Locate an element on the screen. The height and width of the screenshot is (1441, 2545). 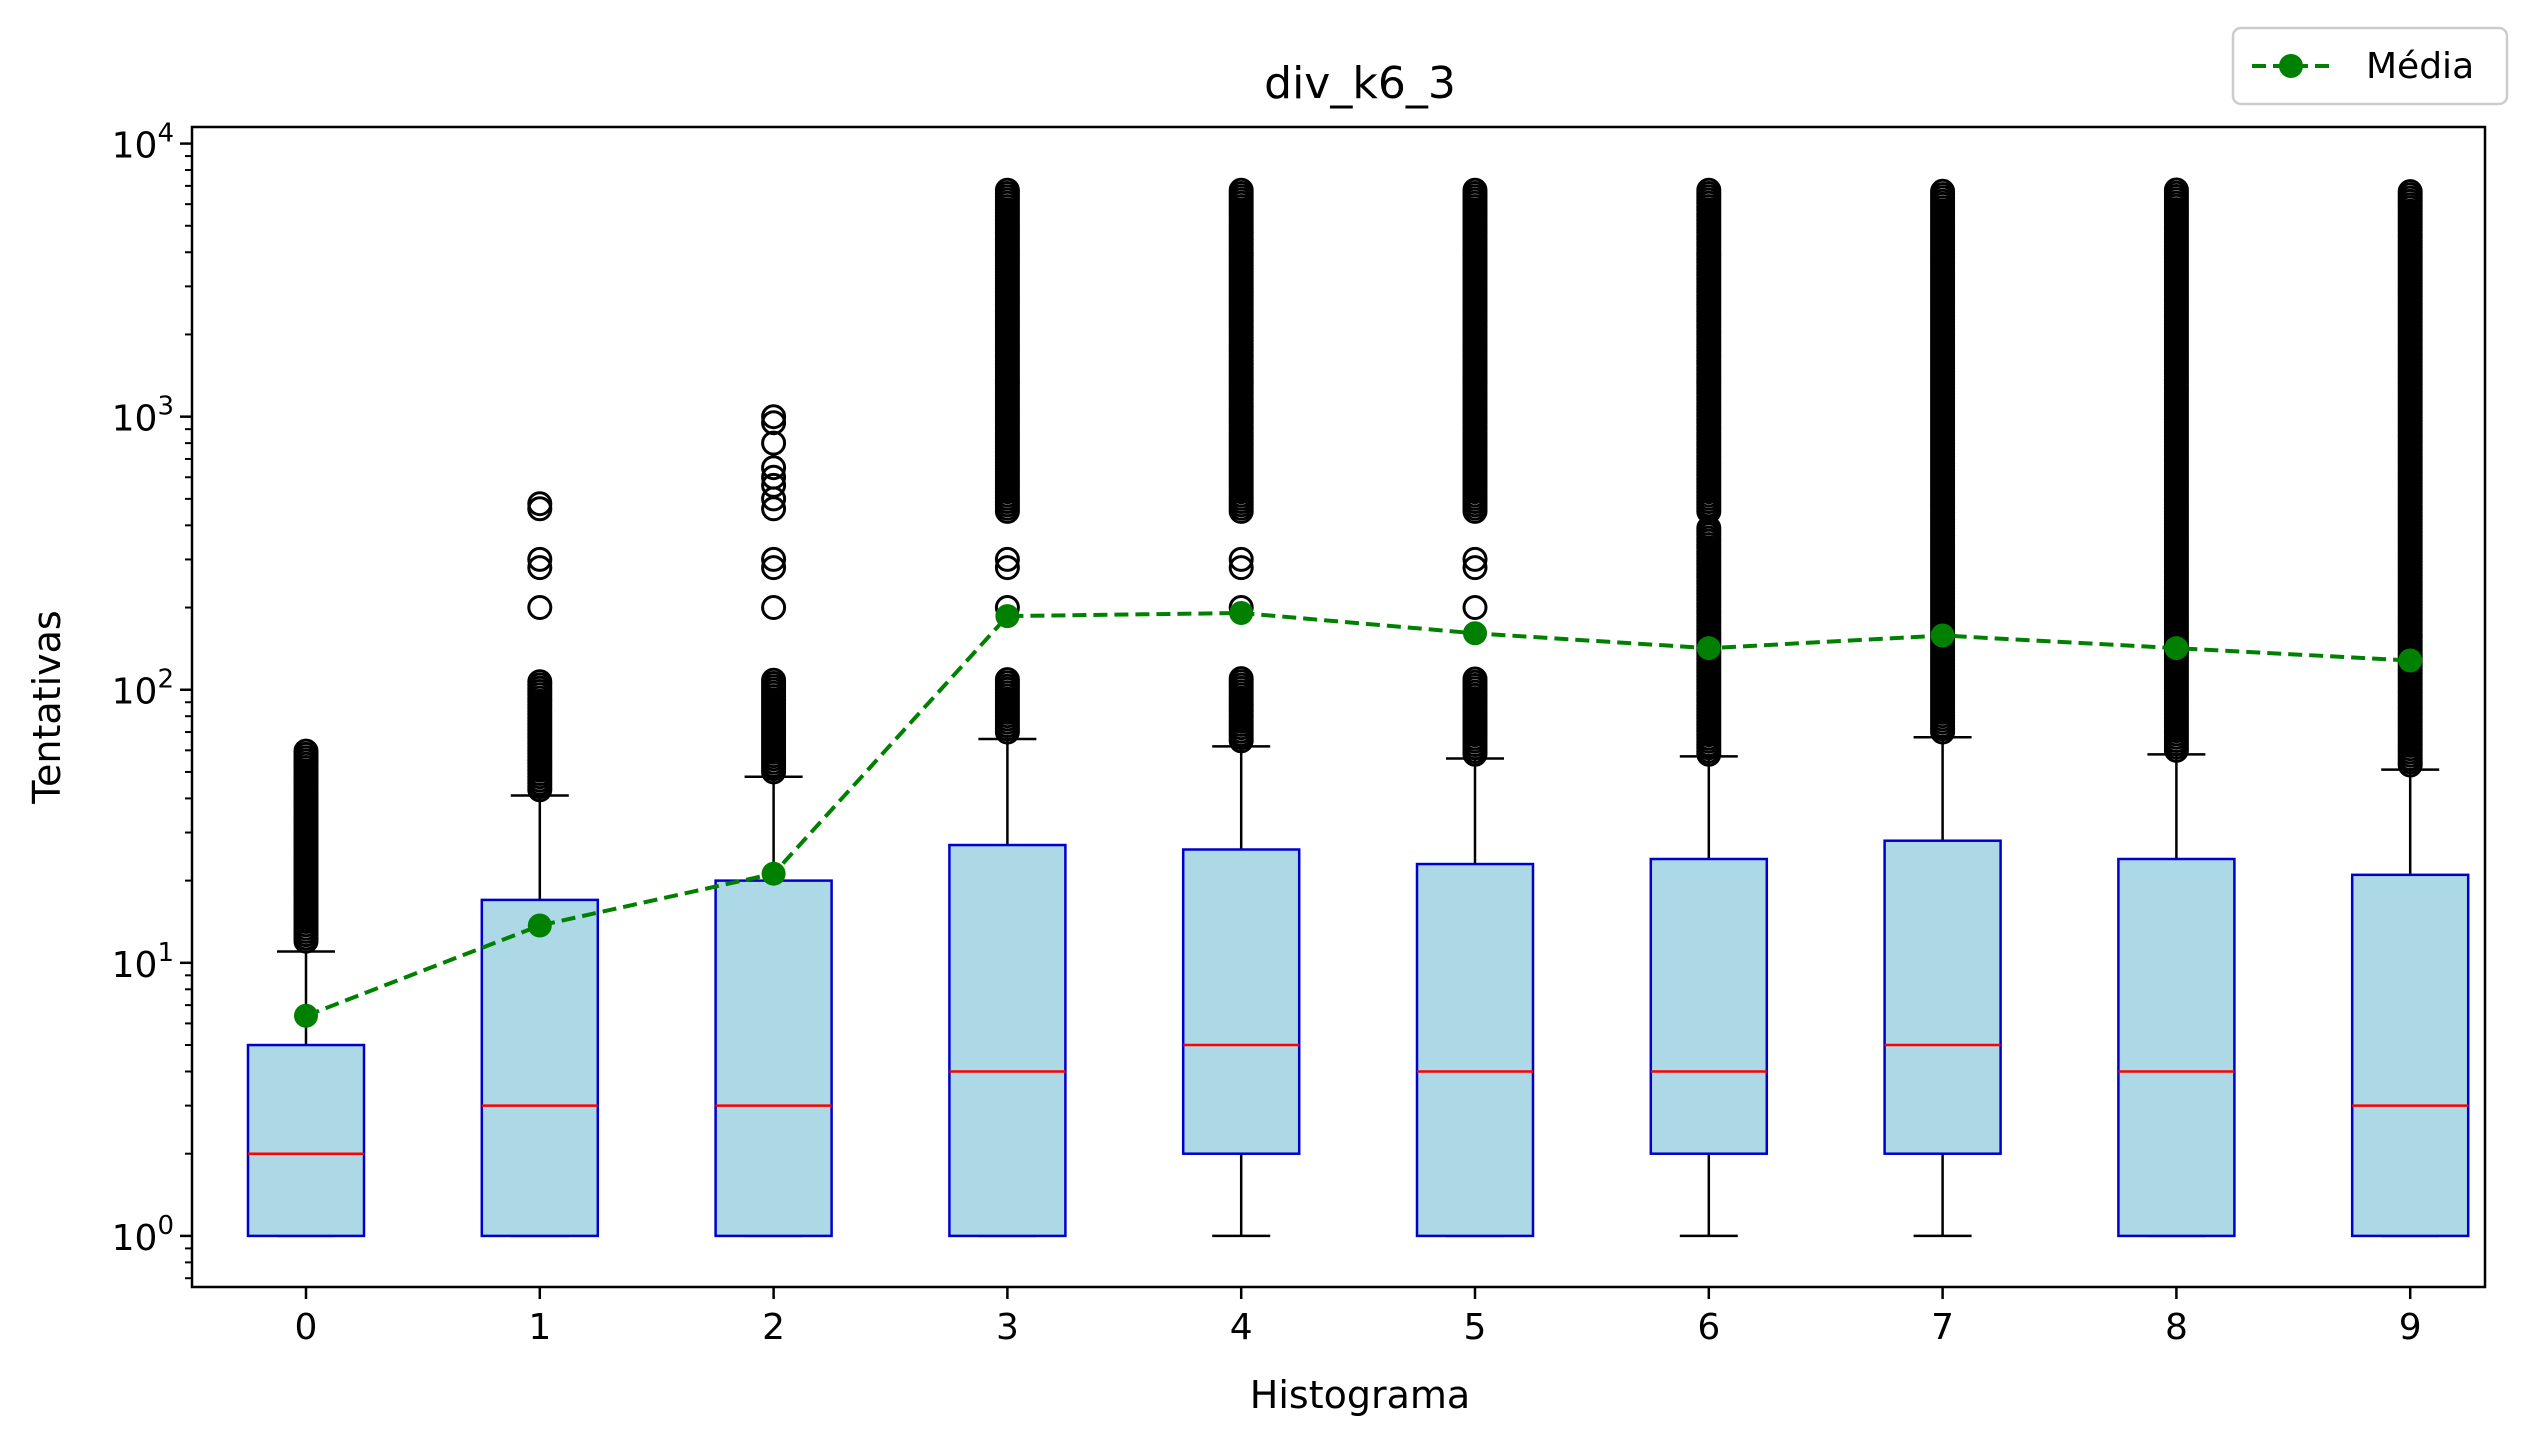
y-axis-label: Tentativas is located at coordinates (47, 707).